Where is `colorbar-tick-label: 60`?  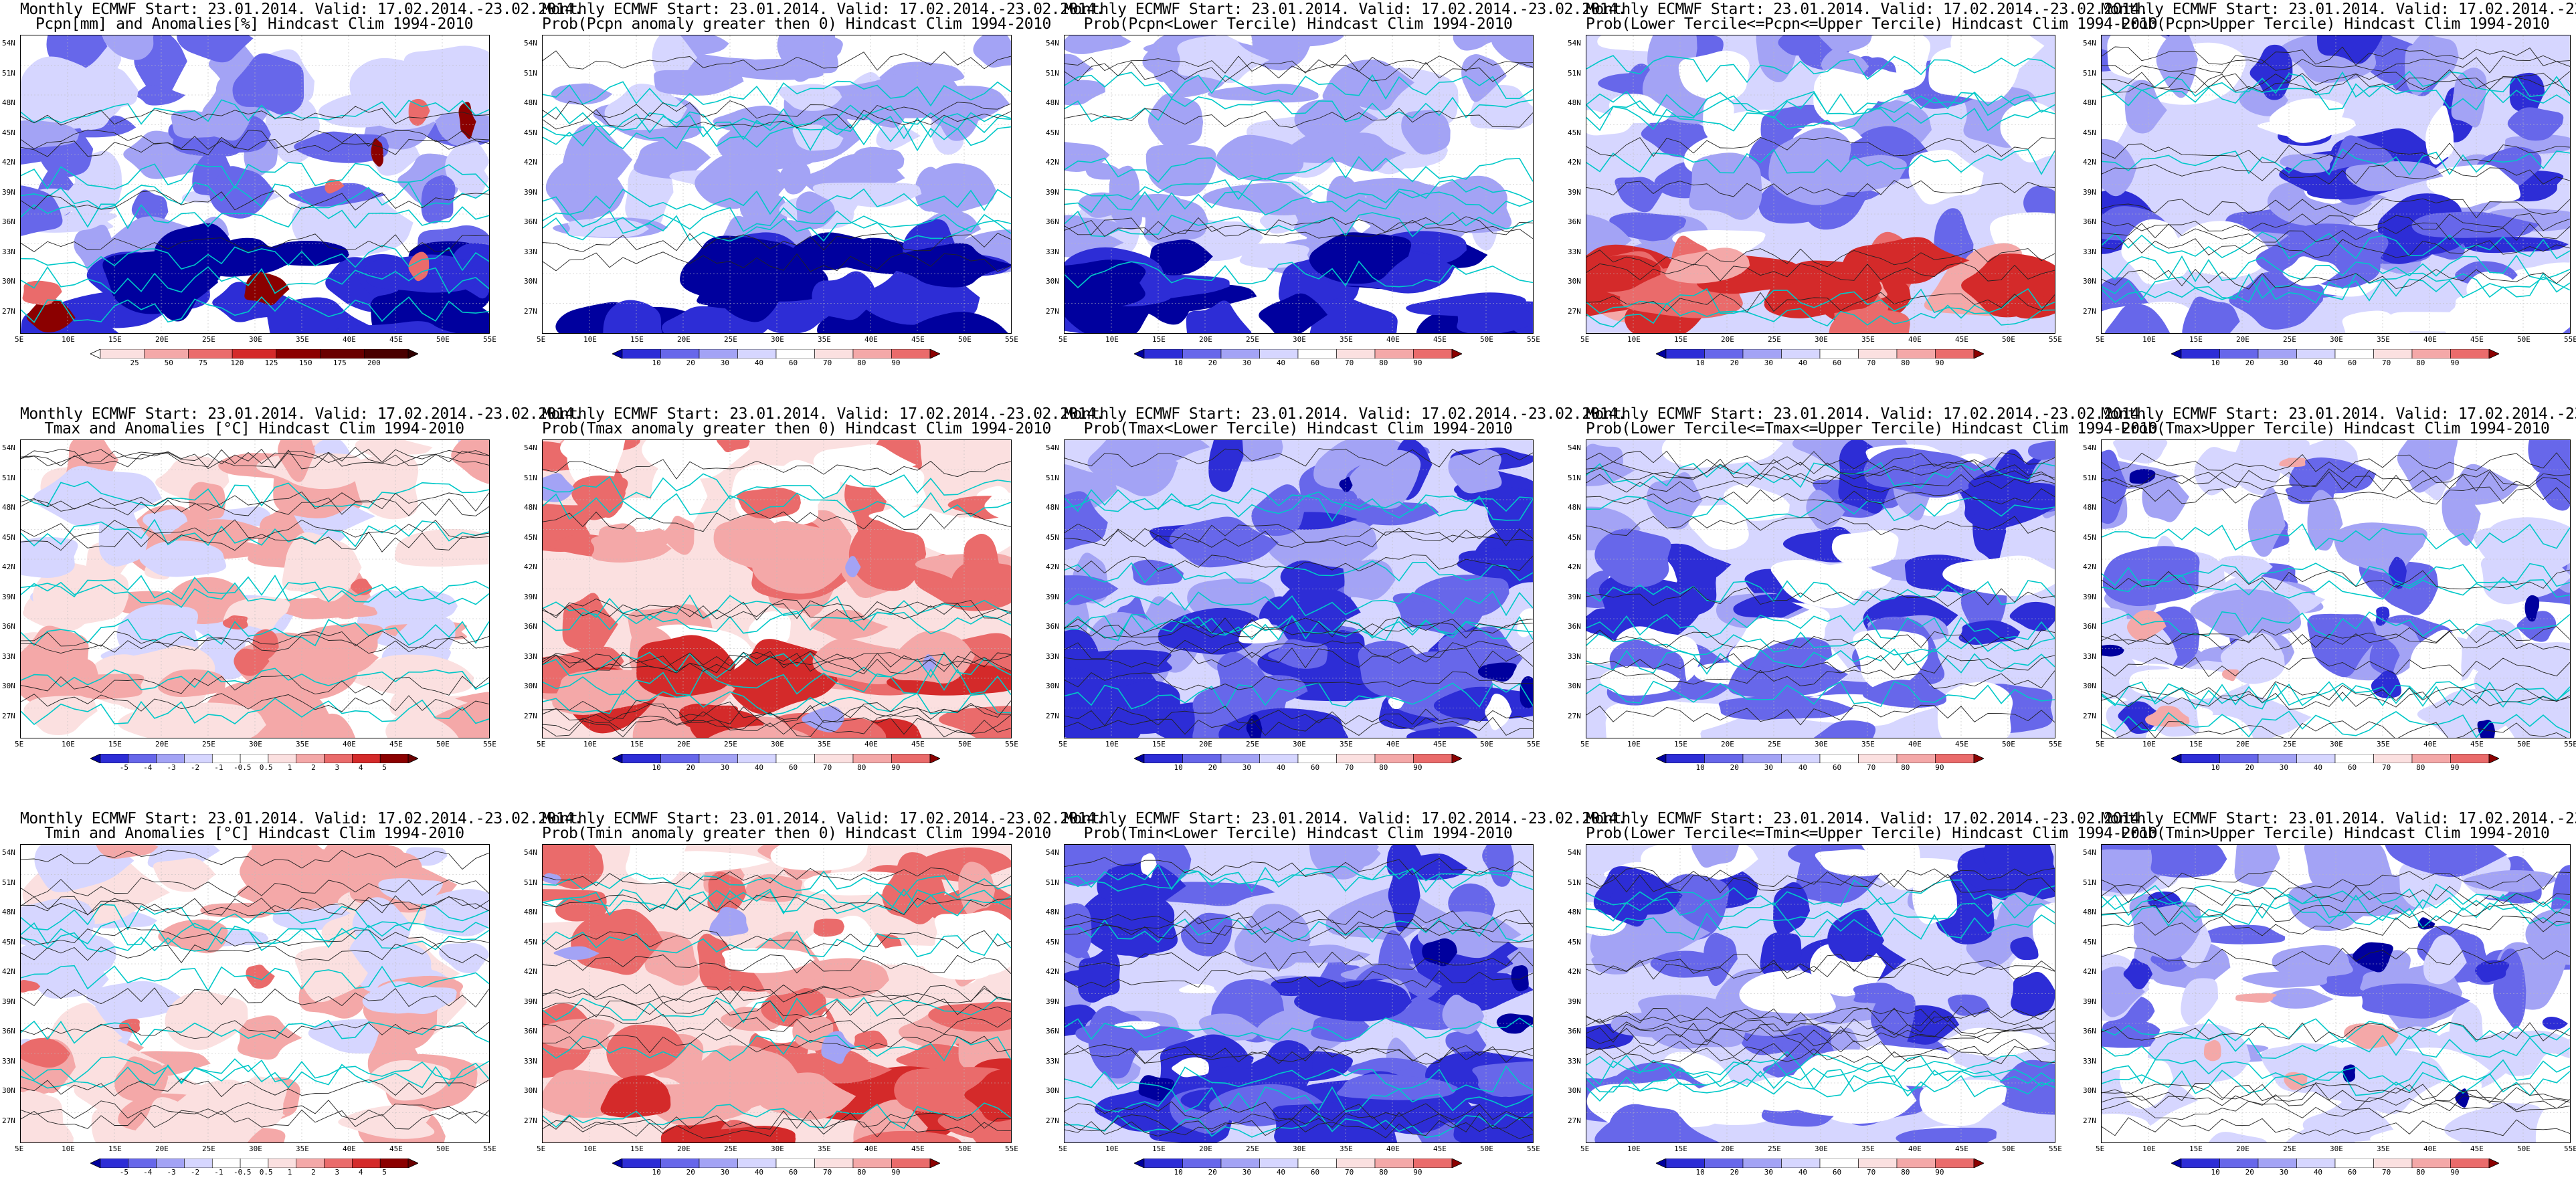
colorbar-tick-label: 60 is located at coordinates (793, 363).